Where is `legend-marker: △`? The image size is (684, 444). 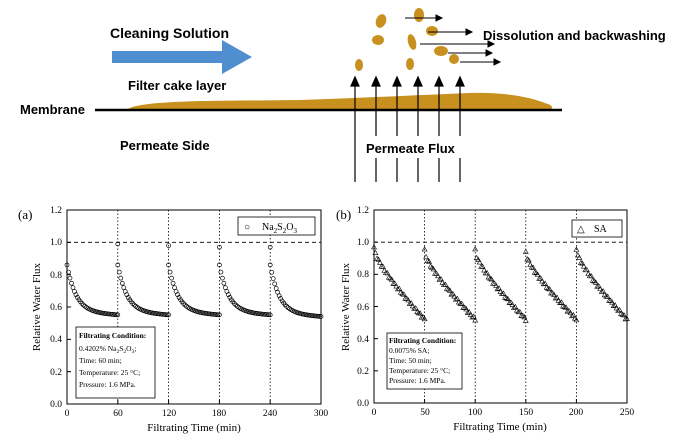 legend-marker: △ is located at coordinates (581, 229).